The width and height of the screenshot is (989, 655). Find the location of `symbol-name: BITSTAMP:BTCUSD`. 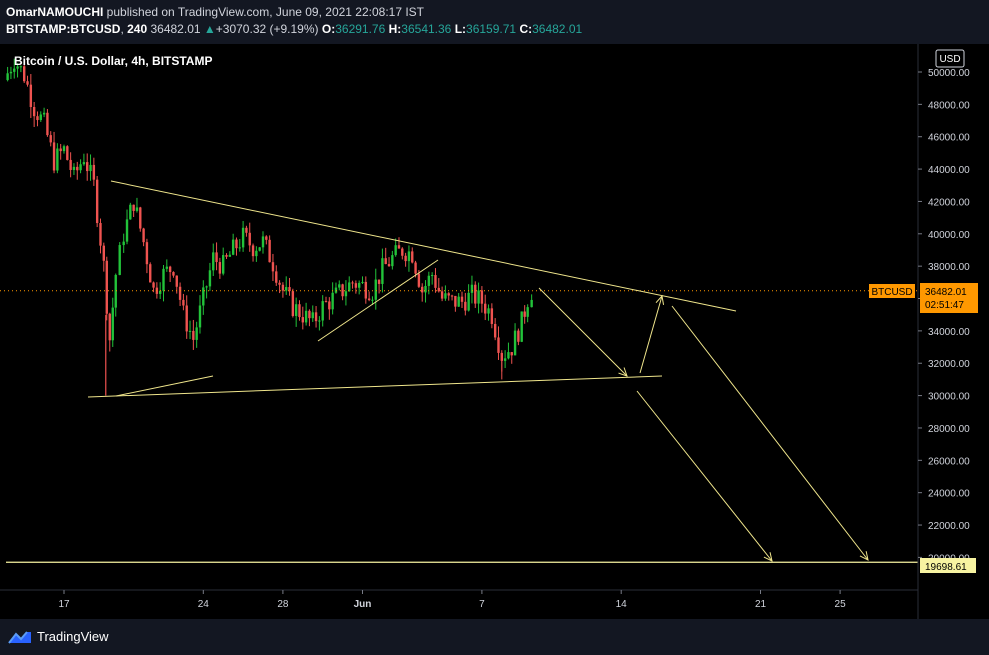

symbol-name: BITSTAMP:BTCUSD is located at coordinates (63, 29).